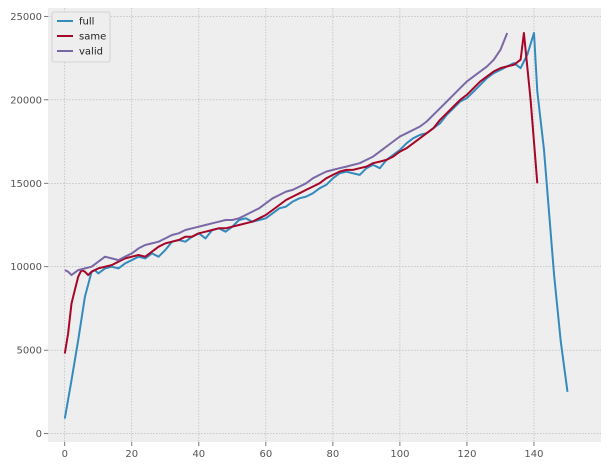  What do you see at coordinates (91, 52) in the screenshot?
I see `legend-label-valid: valid` at bounding box center [91, 52].